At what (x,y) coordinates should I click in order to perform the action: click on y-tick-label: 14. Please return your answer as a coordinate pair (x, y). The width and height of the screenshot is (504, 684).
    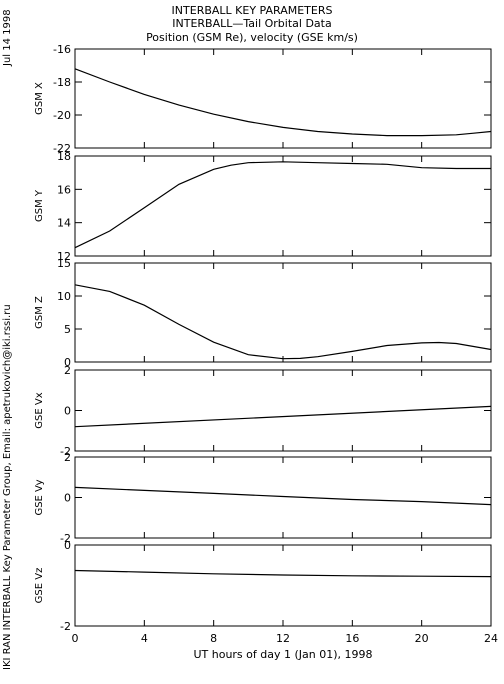
    Looking at the image, I should click on (64, 223).